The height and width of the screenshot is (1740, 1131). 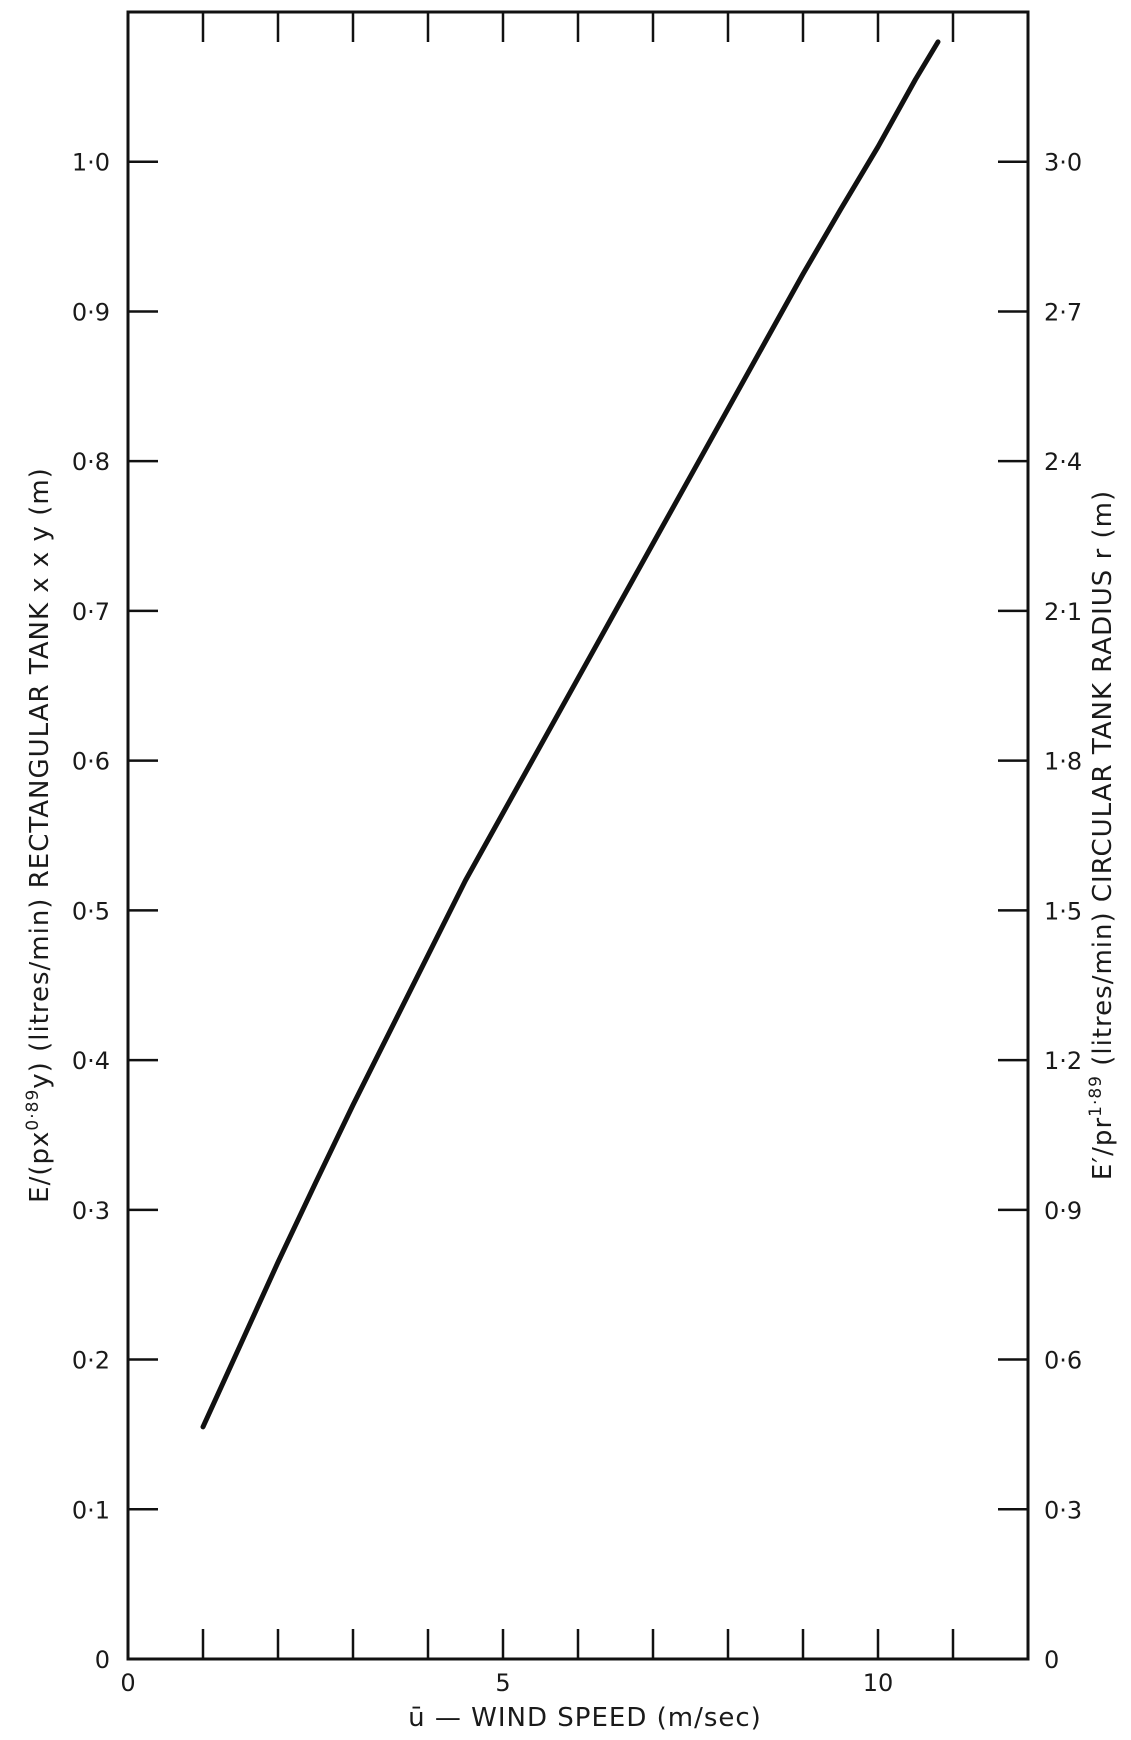 I want to click on right-axis-title-suffix: (litres/min) CIRCULAR TANK RADIUS r (m), so click(x=1103, y=782).